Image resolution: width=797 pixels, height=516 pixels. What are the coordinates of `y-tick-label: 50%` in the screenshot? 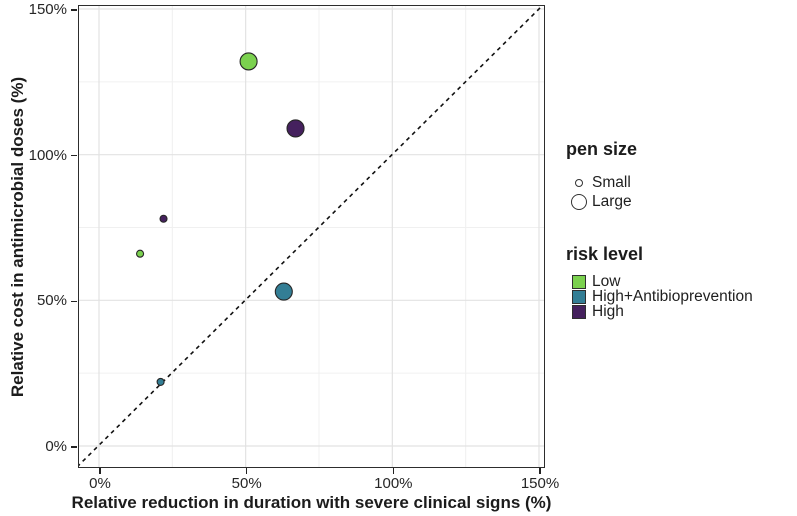 It's located at (51, 301).